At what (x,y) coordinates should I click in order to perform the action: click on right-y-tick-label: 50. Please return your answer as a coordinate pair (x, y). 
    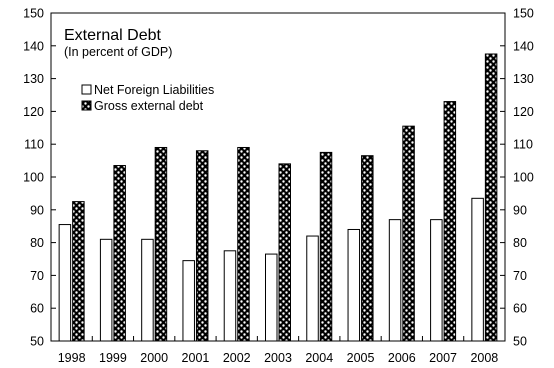
    Looking at the image, I should click on (520, 342).